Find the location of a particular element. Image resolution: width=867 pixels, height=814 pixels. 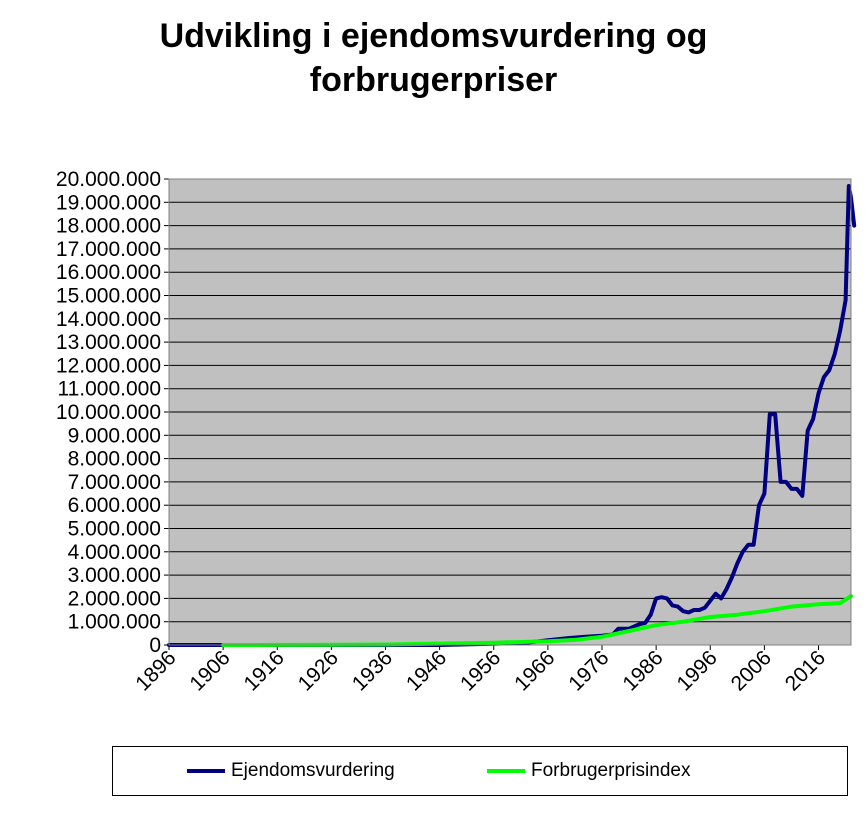

y-tick-label: 4.000.000 is located at coordinates (114, 552).